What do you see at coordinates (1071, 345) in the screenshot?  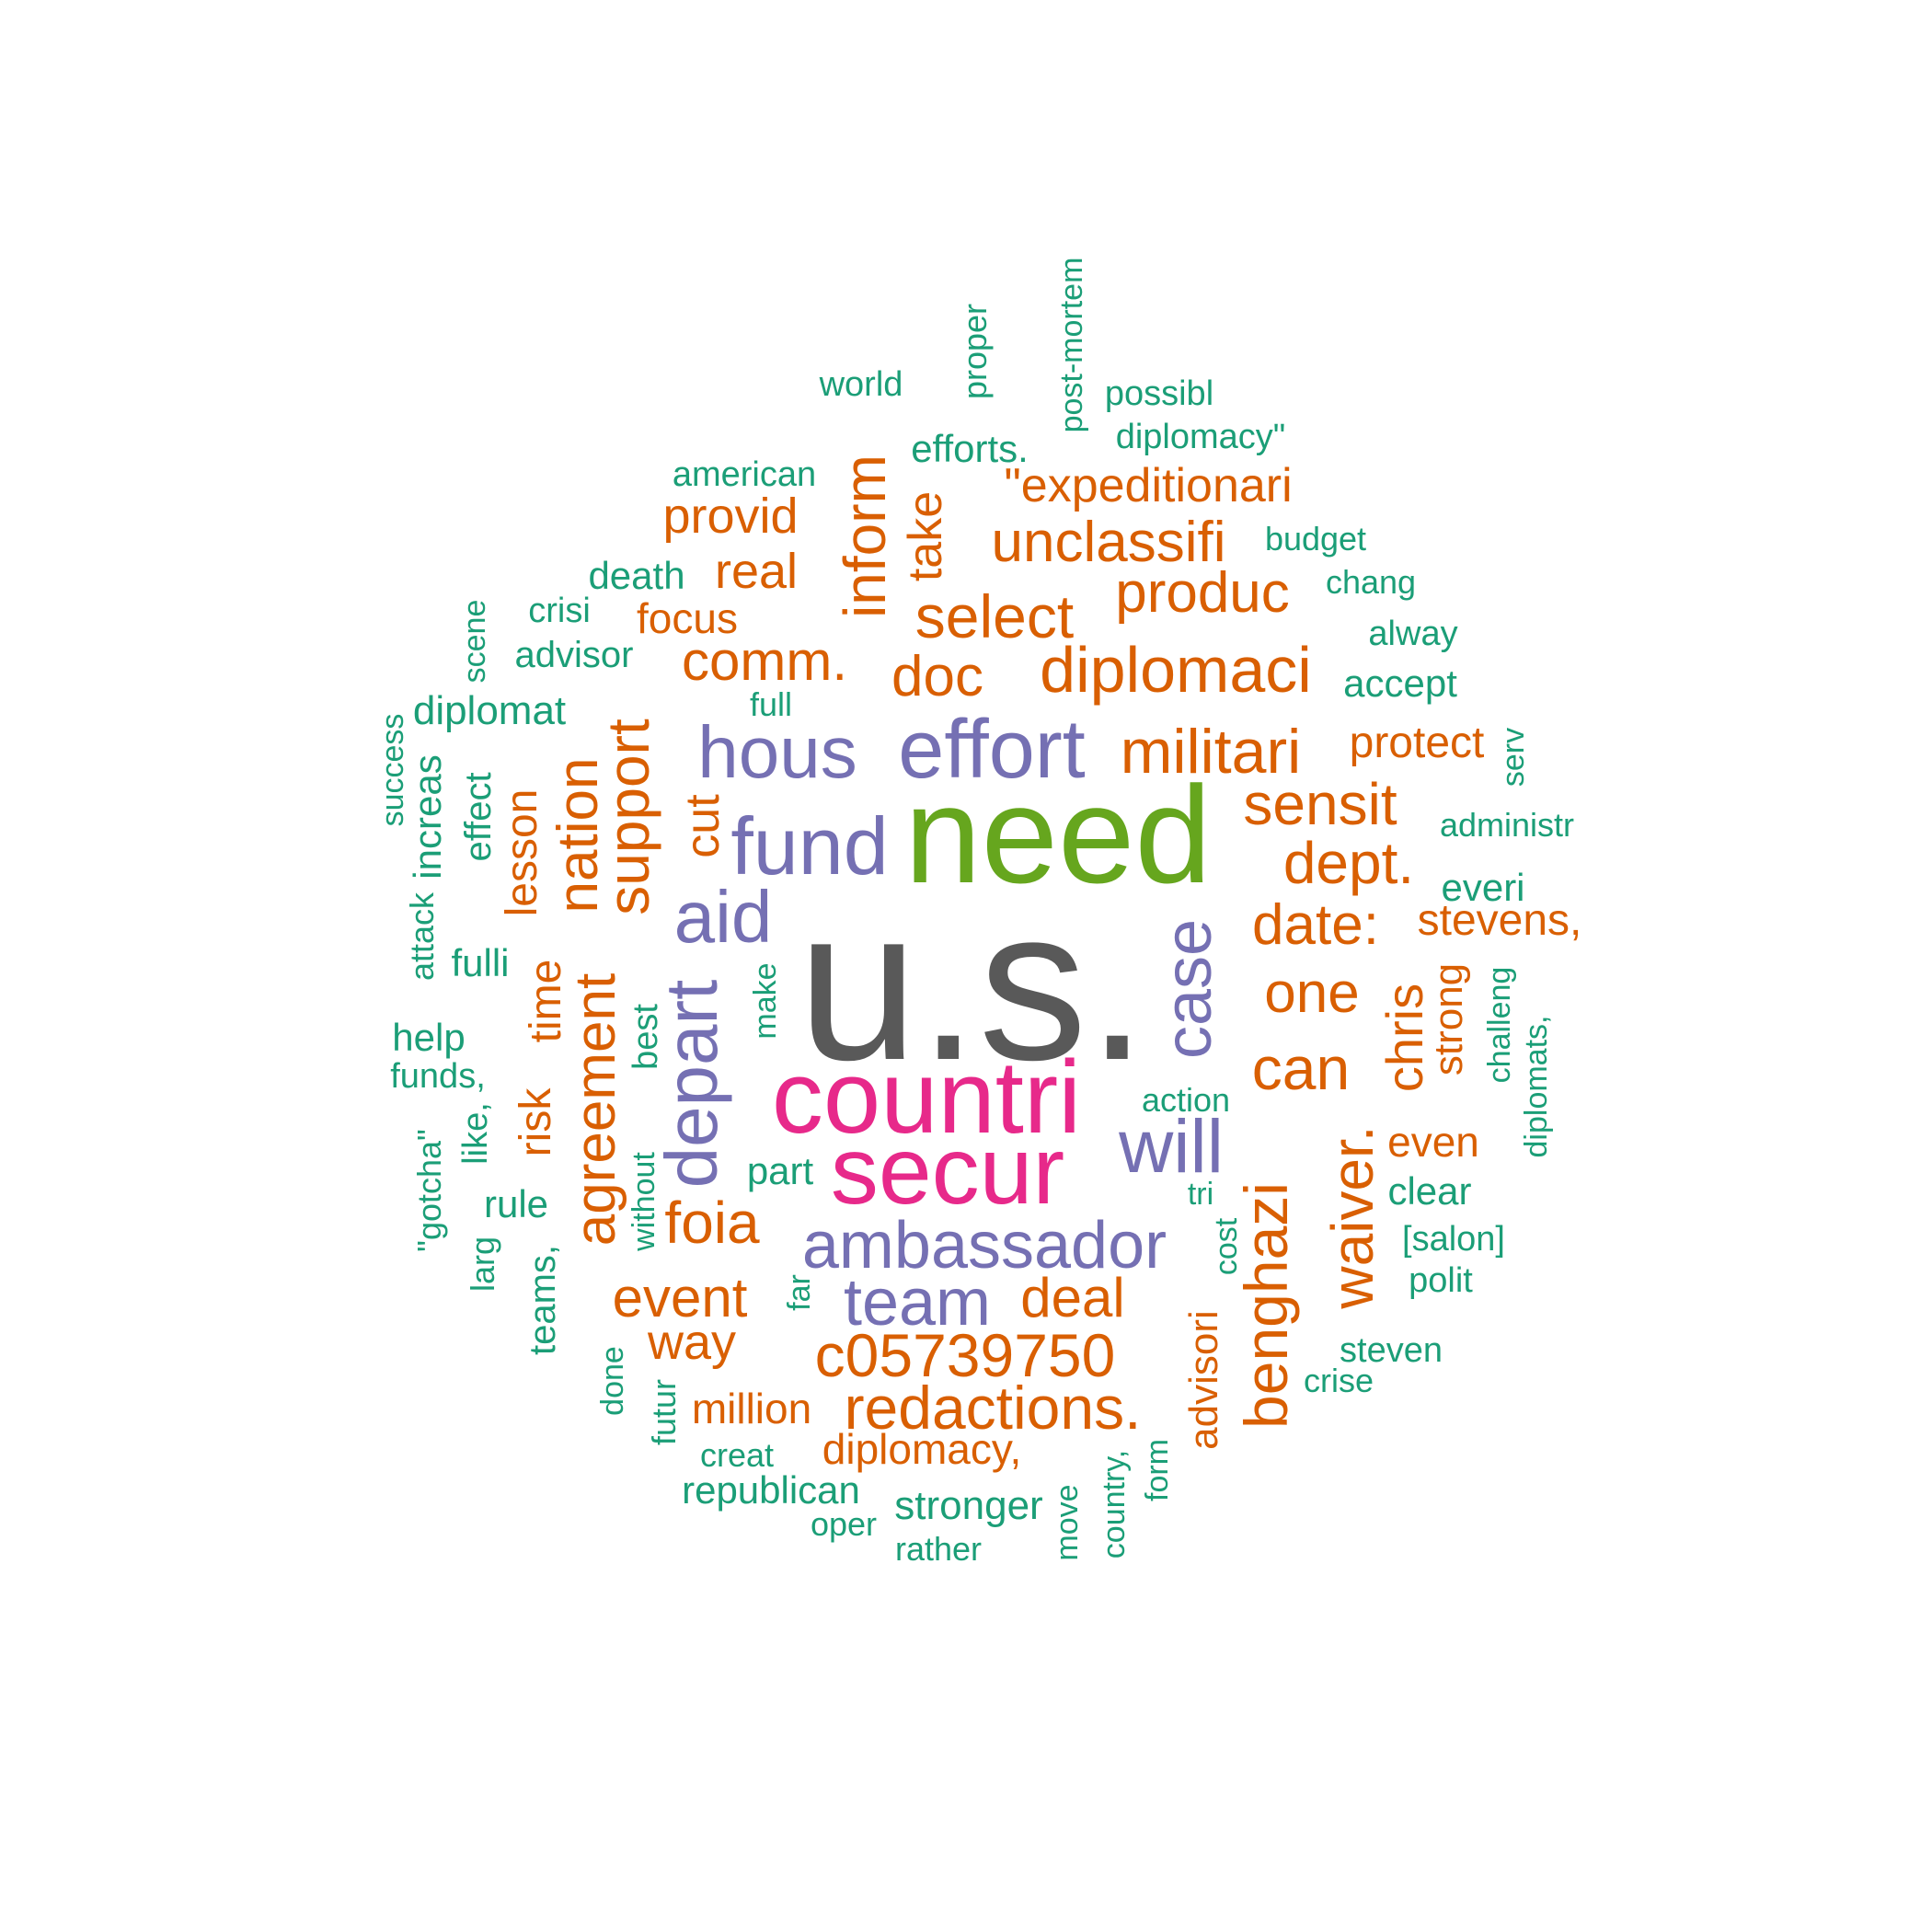 I see `word-post-mortem: post-mortem` at bounding box center [1071, 345].